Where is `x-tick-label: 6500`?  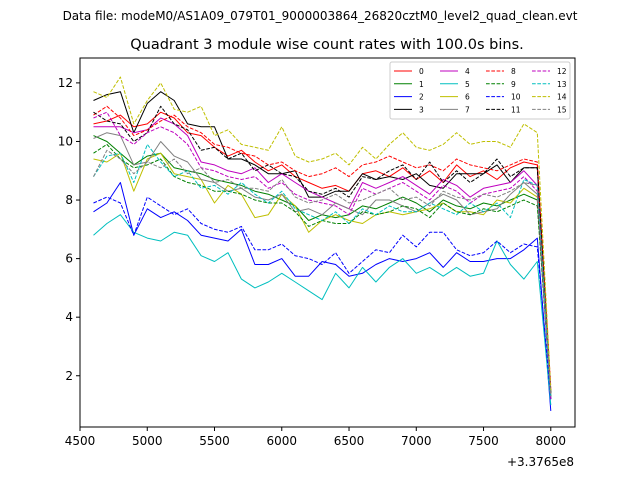
x-tick-label: 6500 is located at coordinates (349, 441).